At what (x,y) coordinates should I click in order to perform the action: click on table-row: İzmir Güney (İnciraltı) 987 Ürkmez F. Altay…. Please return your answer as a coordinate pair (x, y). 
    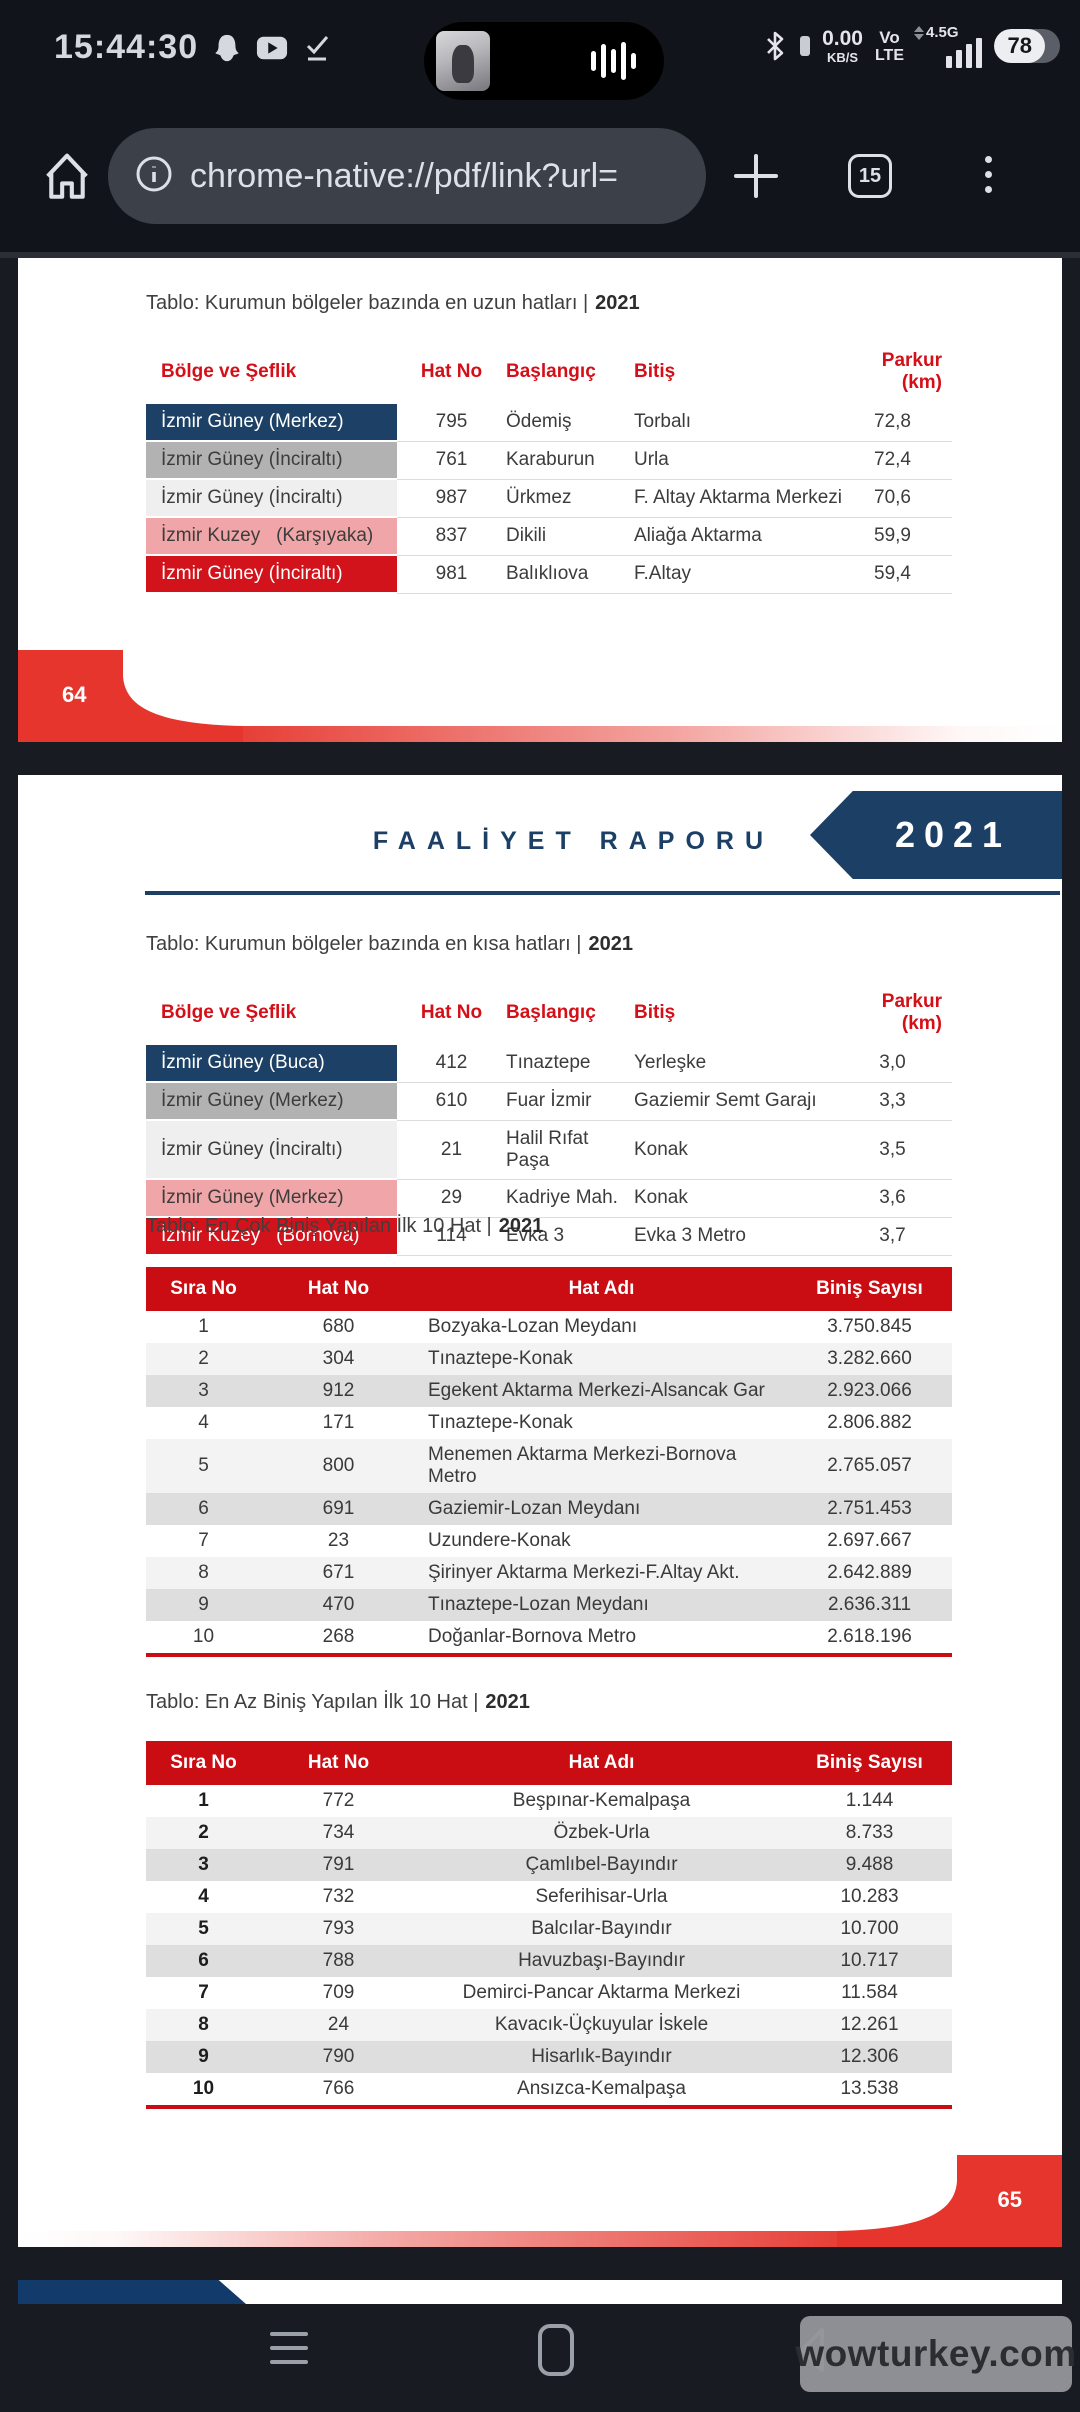
    Looking at the image, I should click on (549, 498).